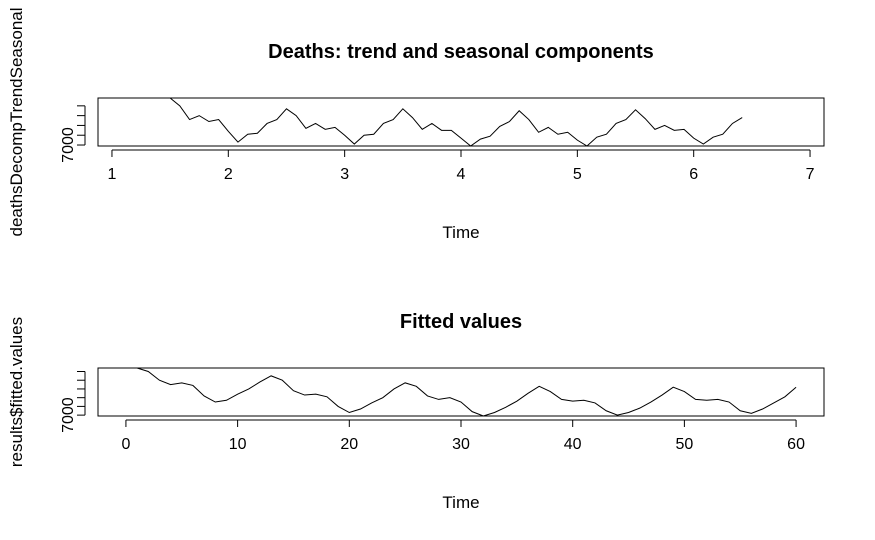 The height and width of the screenshot is (540, 875). I want to click on x-tick-label: 3, so click(344, 174).